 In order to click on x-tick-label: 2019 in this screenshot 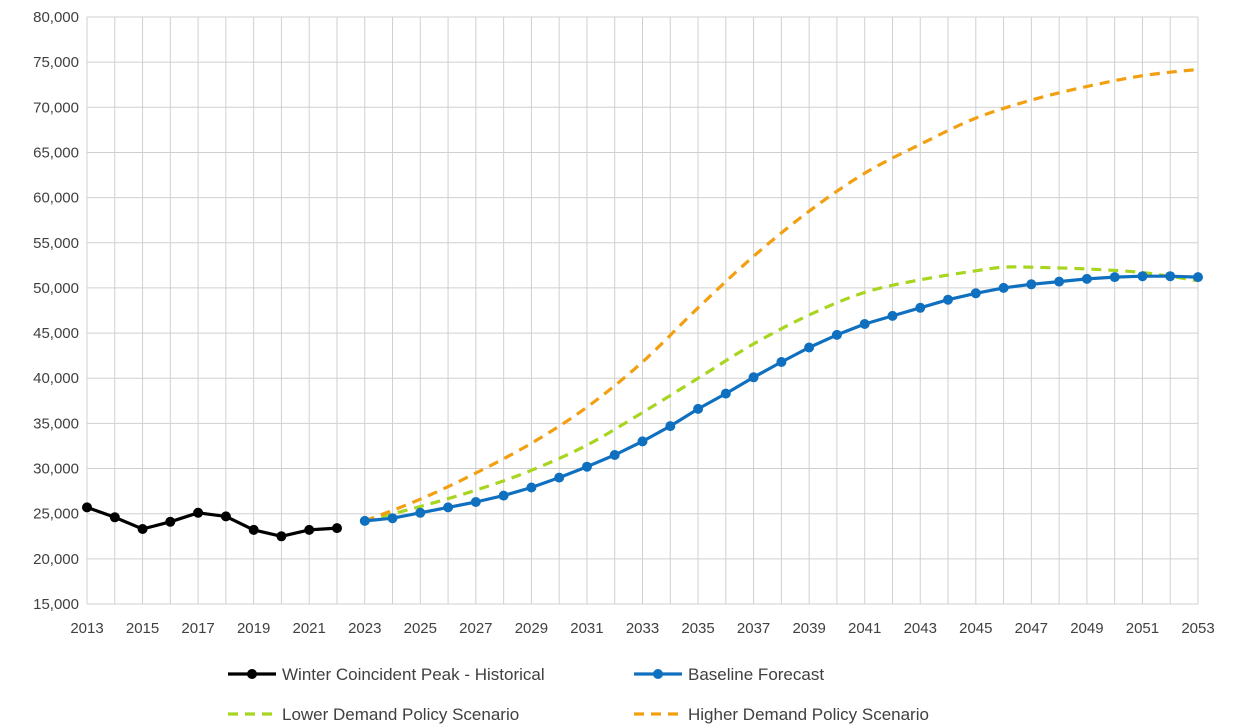, I will do `click(253, 628)`.